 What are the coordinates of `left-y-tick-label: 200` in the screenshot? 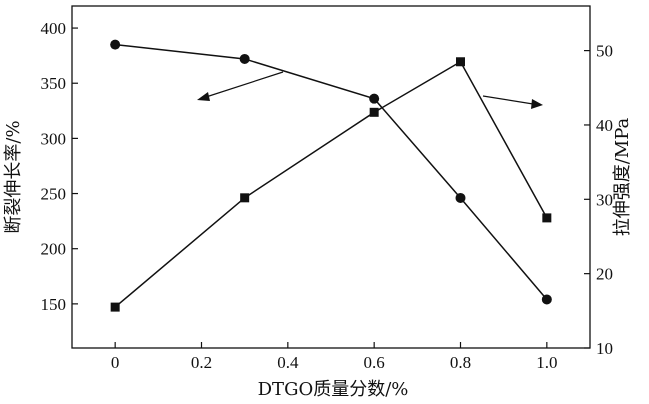 It's located at (54, 249).